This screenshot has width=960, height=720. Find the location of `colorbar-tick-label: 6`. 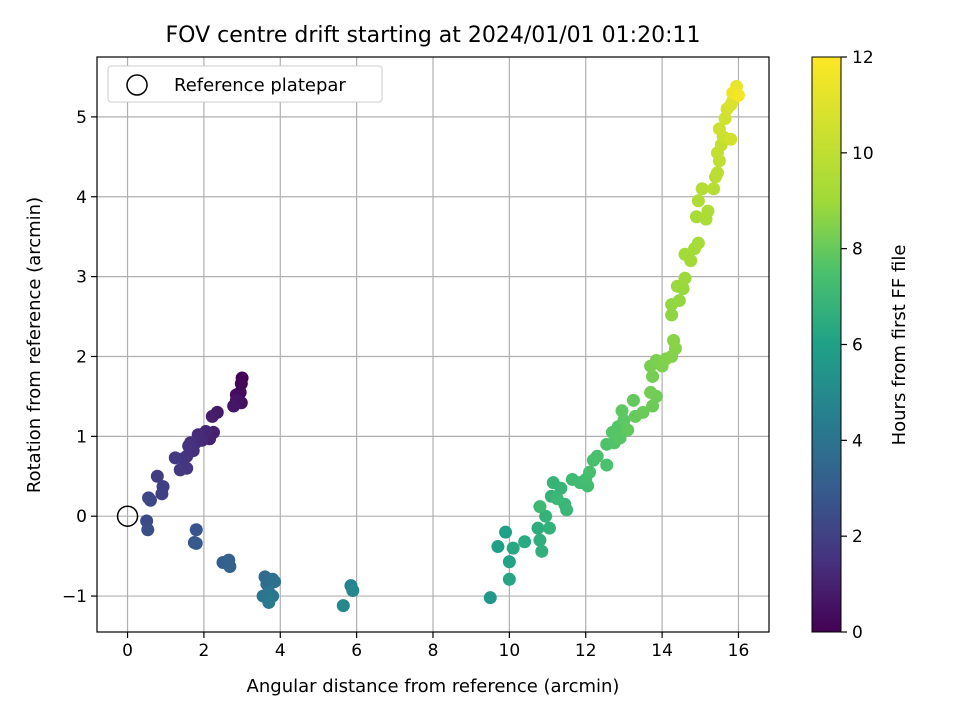

colorbar-tick-label: 6 is located at coordinates (857, 346).